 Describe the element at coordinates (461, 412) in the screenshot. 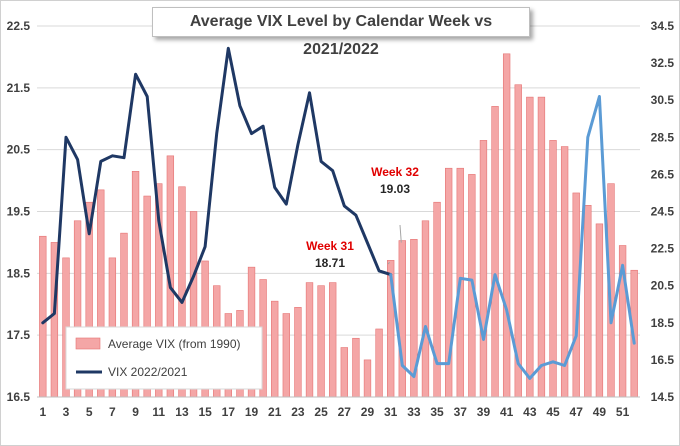

I see `x-axis-tick-label: 37` at that location.